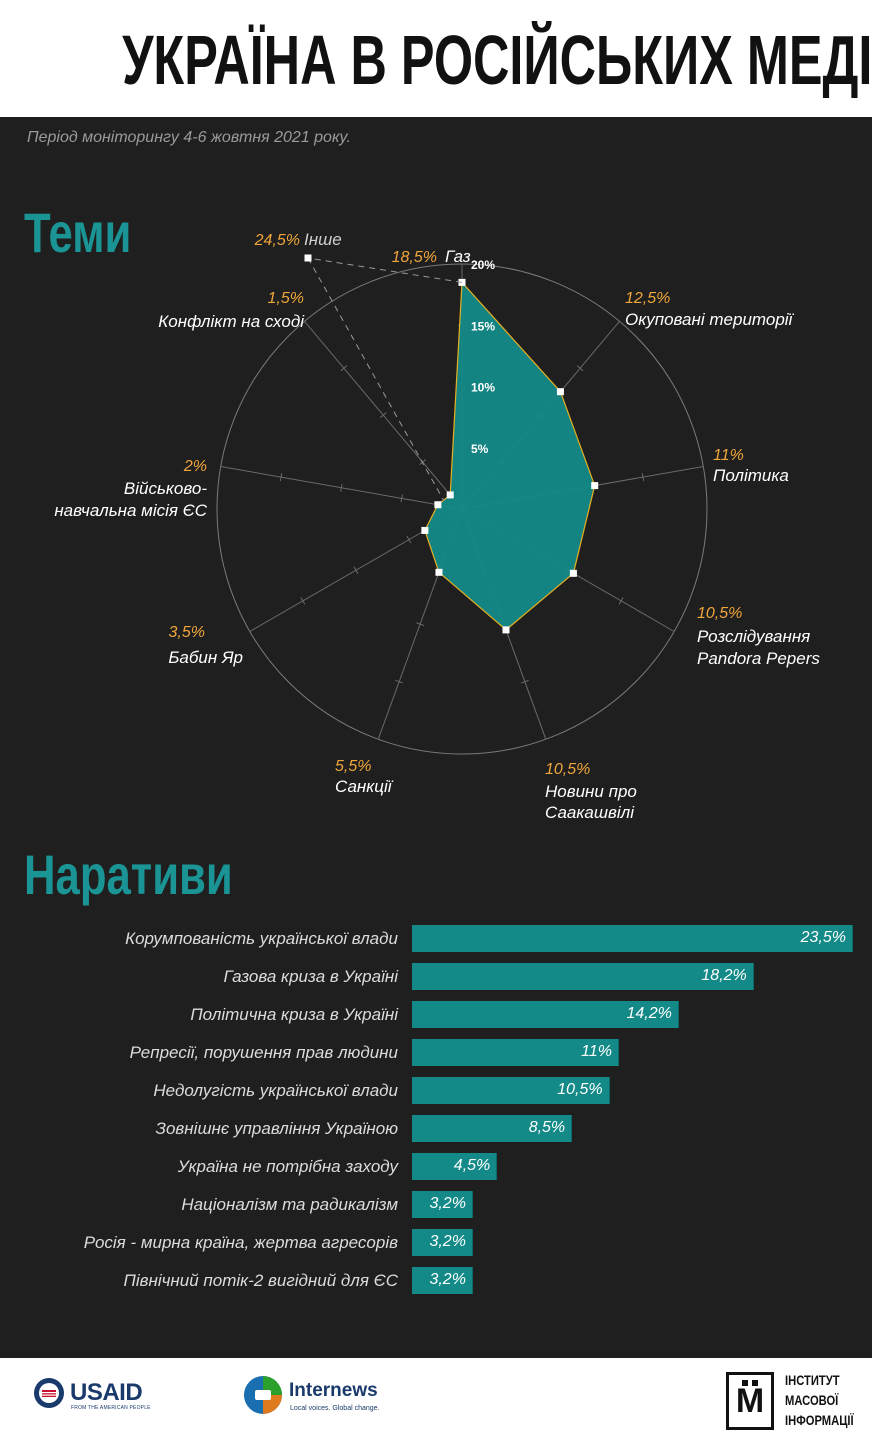 Image resolution: width=872 pixels, height=1446 pixels. I want to click on bar-value-label-7: 3,2%, so click(447, 1203).